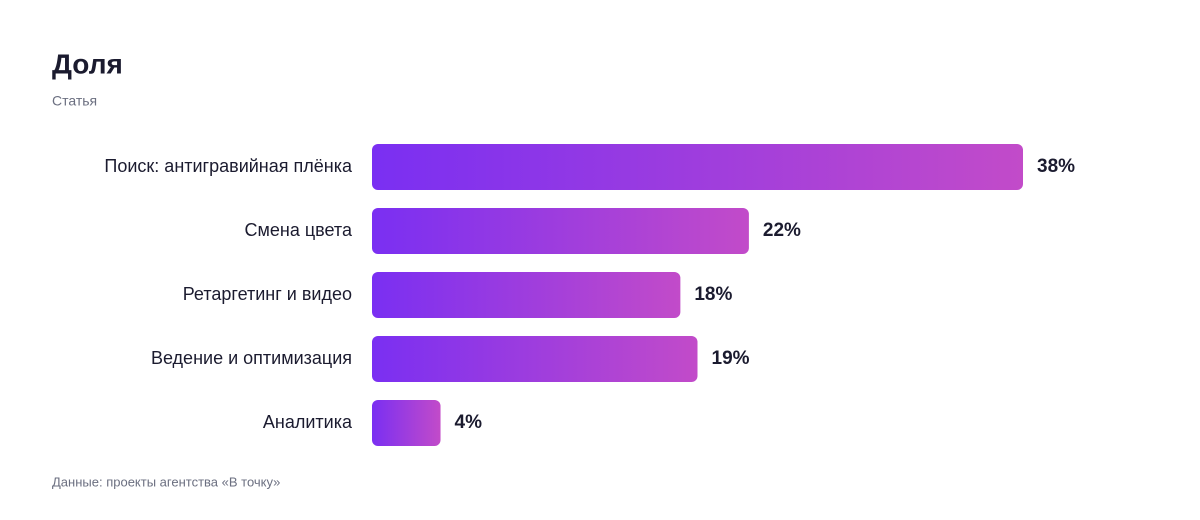  What do you see at coordinates (166, 481) in the screenshot?
I see `source-note: Данные: проекты агентства «В точку»` at bounding box center [166, 481].